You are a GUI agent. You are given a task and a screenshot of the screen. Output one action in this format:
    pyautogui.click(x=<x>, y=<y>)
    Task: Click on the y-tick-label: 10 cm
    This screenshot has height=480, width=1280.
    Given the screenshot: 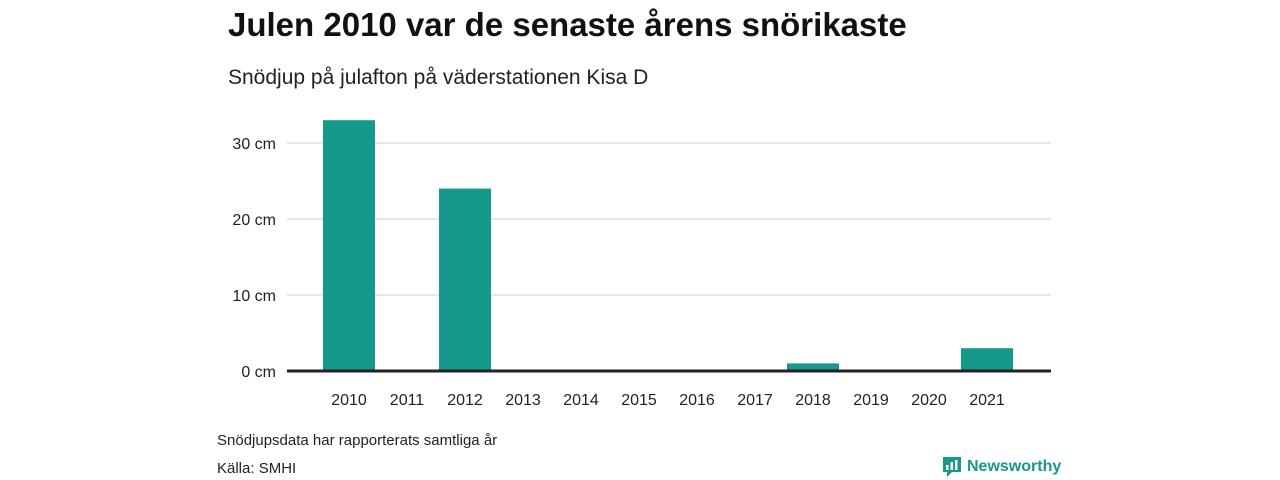 What is the action you would take?
    pyautogui.click(x=254, y=296)
    